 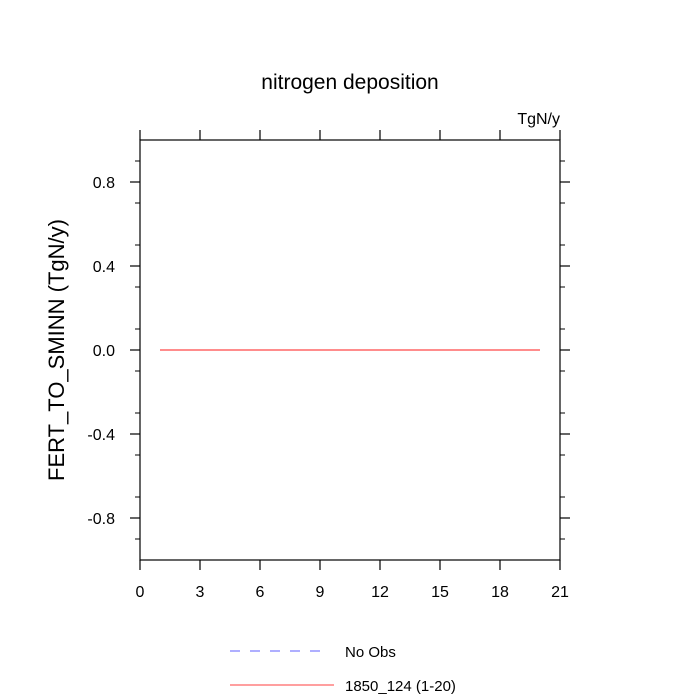 What do you see at coordinates (320, 592) in the screenshot?
I see `x-tick-label: 9` at bounding box center [320, 592].